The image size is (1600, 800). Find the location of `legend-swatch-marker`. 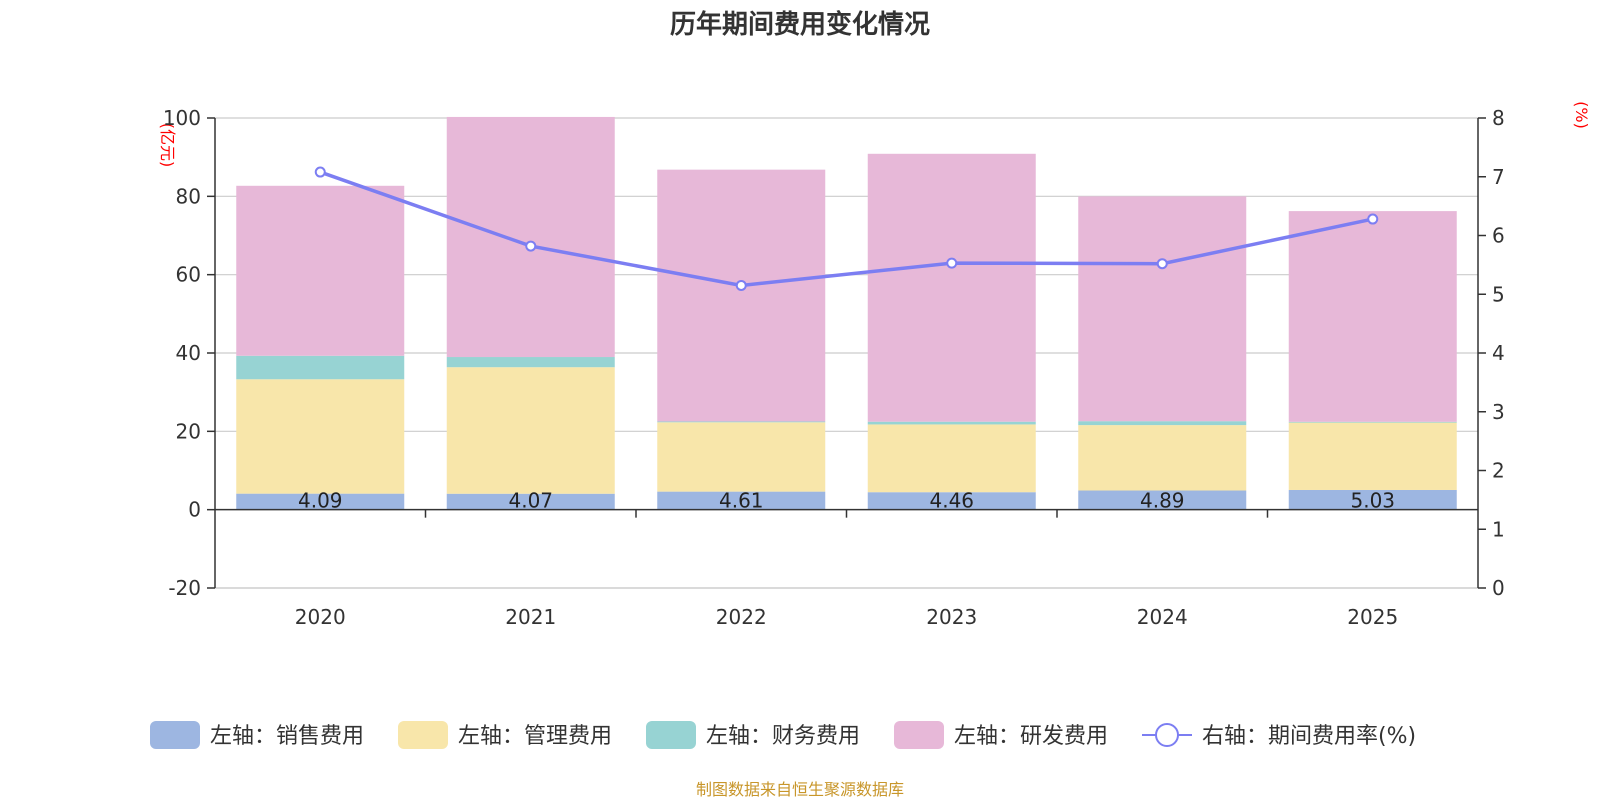

legend-swatch-marker is located at coordinates (1167, 735).